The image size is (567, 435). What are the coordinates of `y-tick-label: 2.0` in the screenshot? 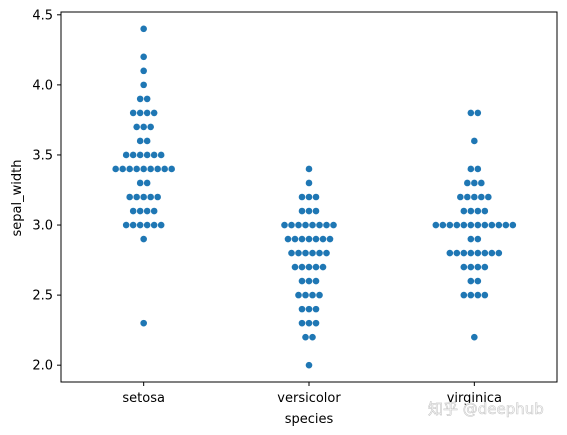 It's located at (42, 366).